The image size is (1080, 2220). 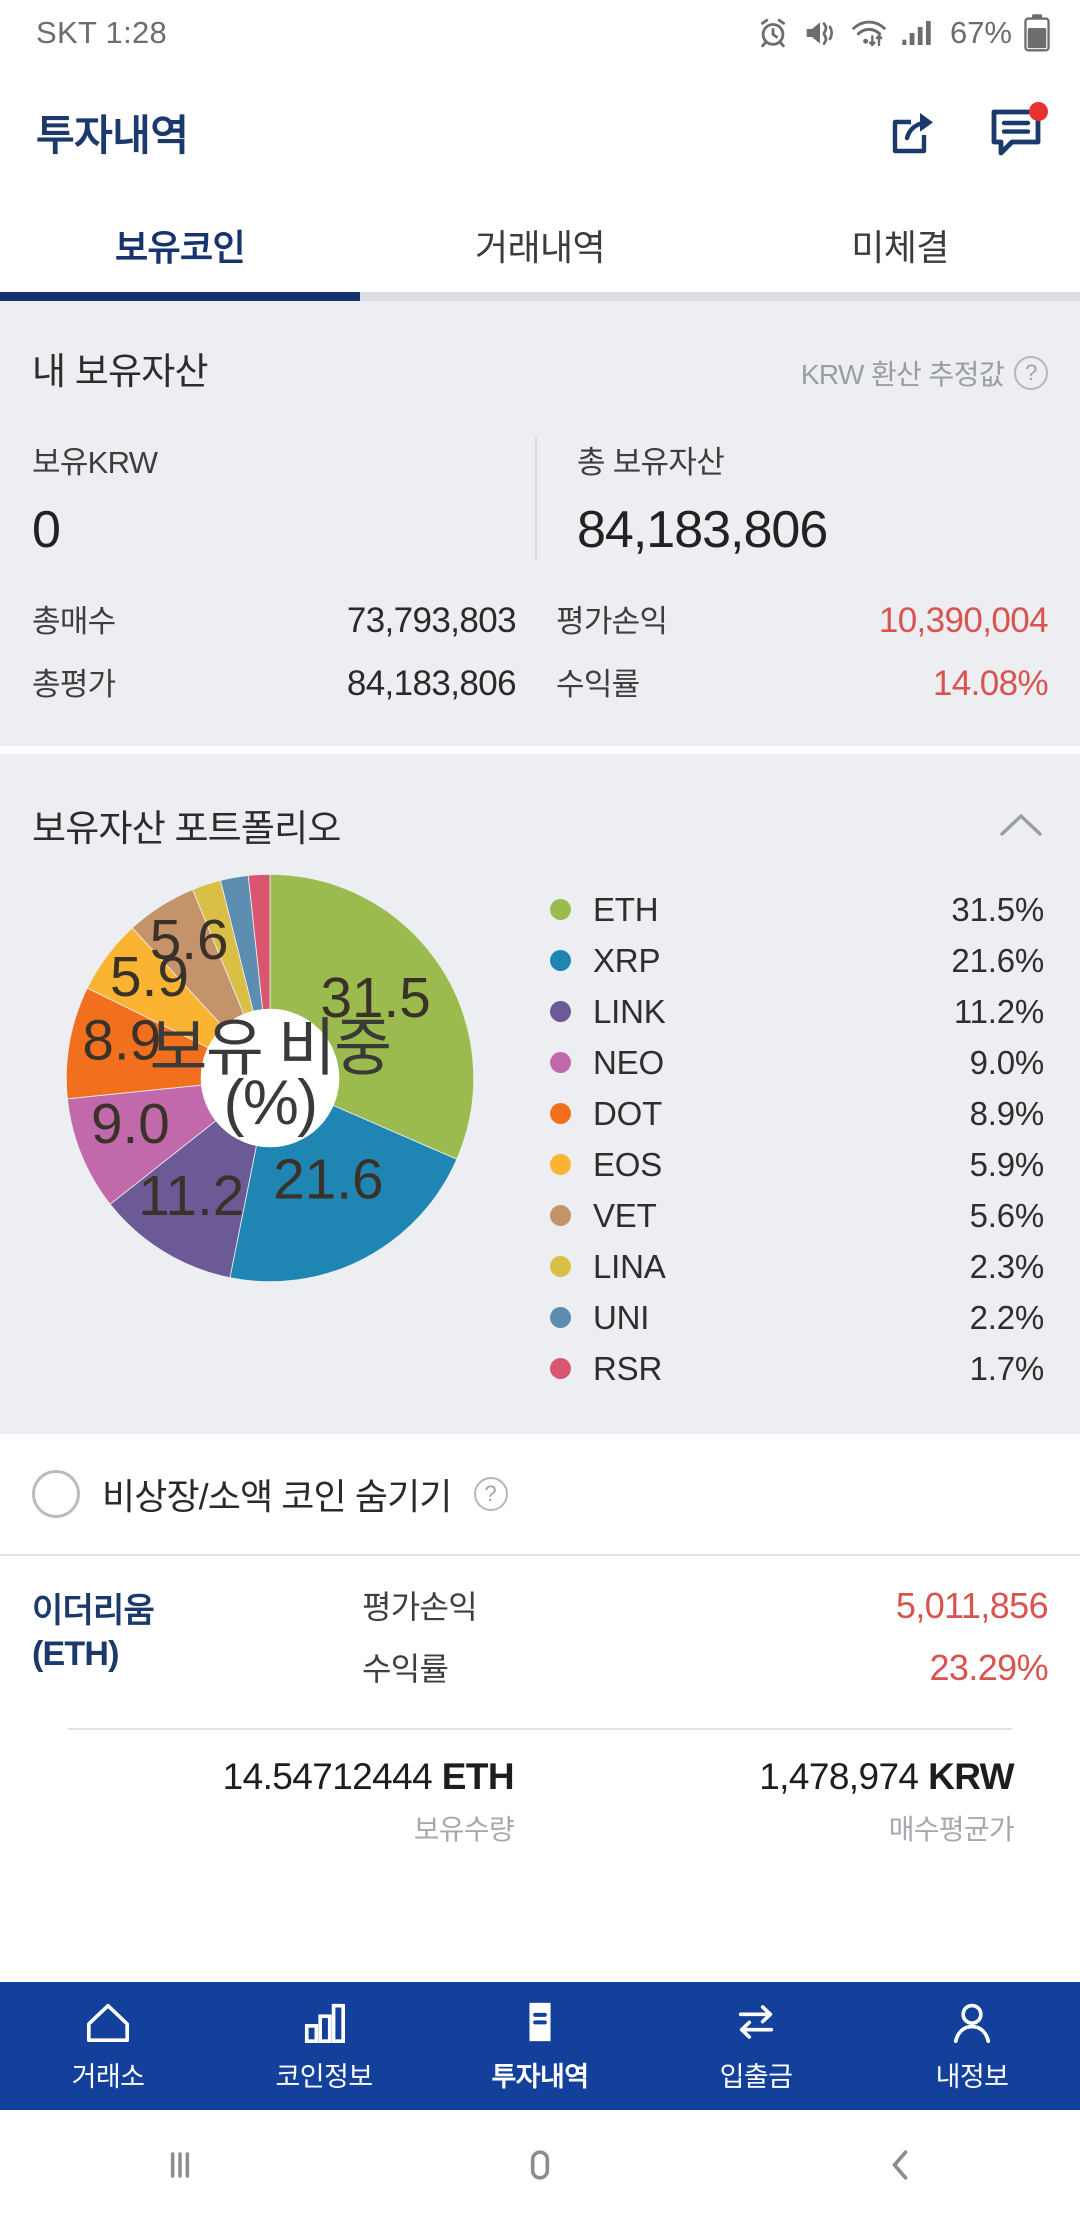 I want to click on legend-row: VET 5.6%, so click(x=797, y=1215).